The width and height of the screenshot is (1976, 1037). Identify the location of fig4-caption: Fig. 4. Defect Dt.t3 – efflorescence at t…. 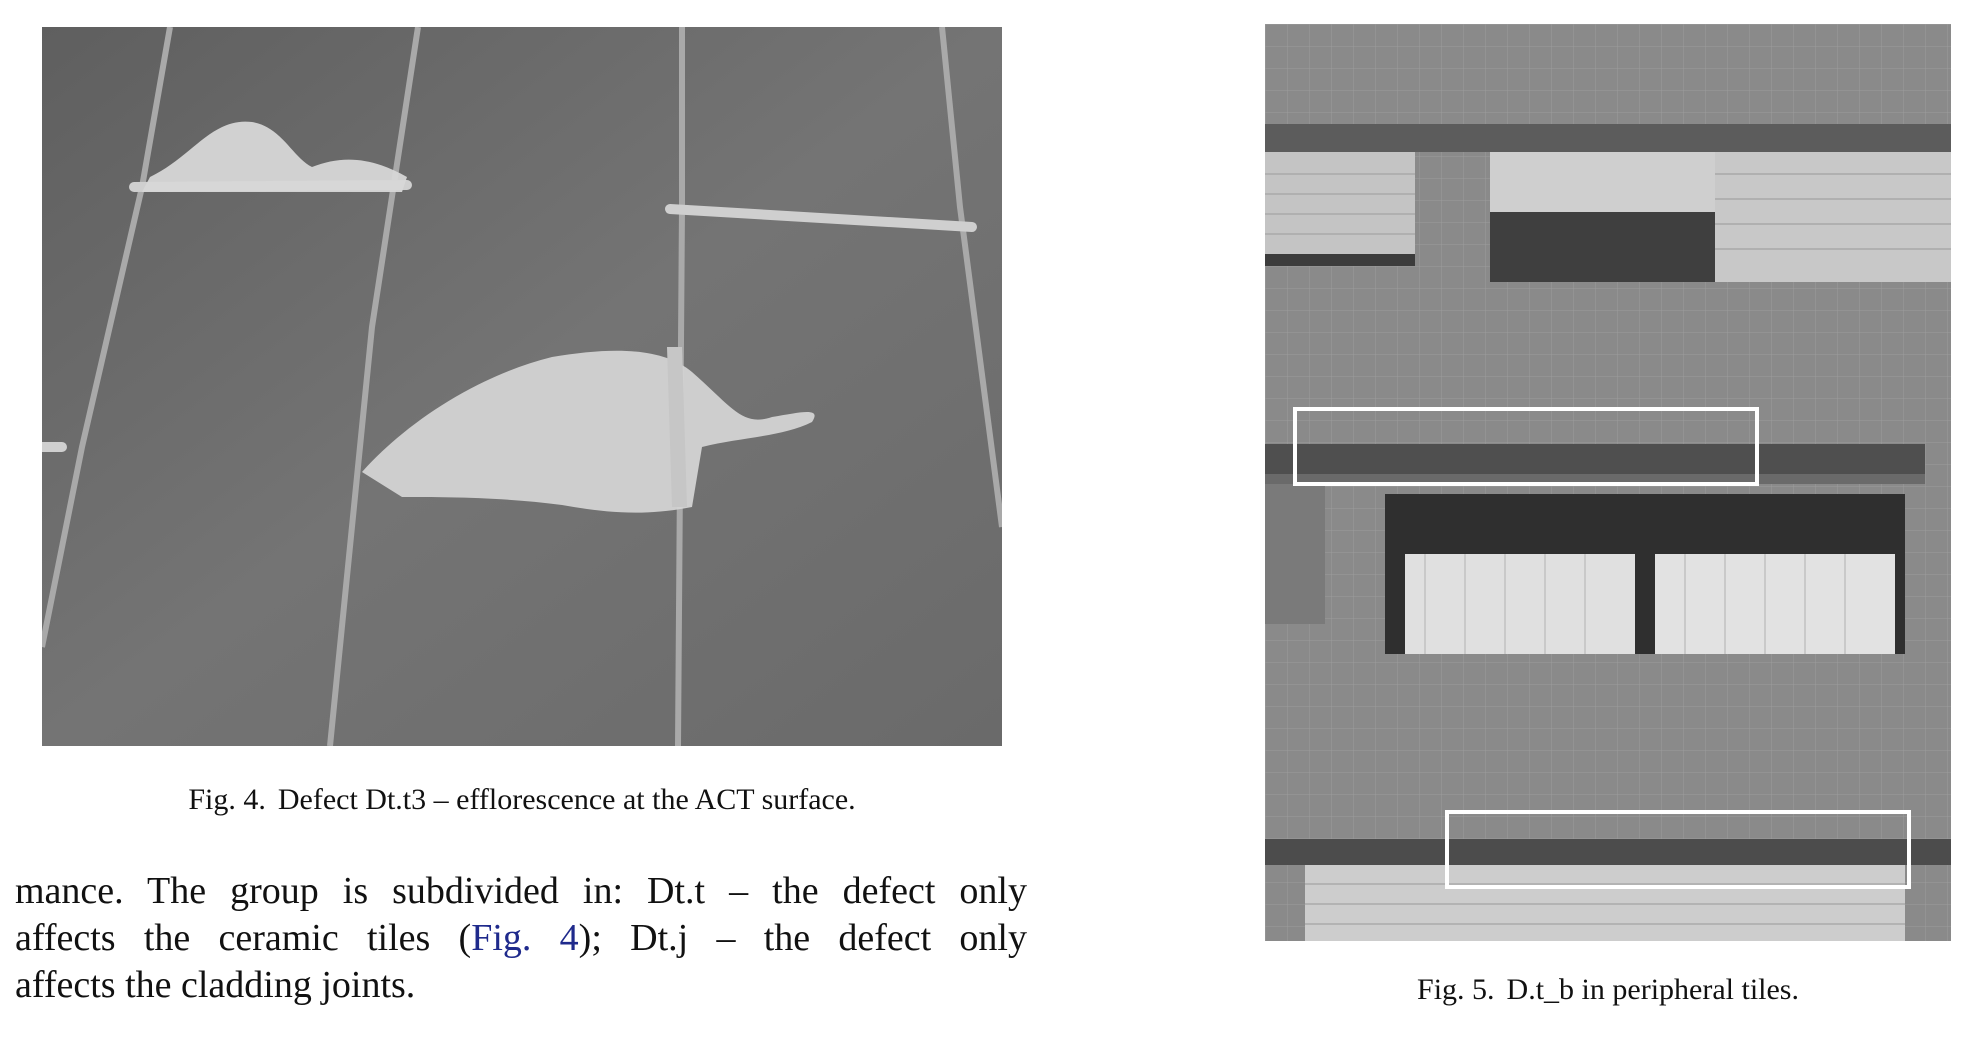
(522, 800).